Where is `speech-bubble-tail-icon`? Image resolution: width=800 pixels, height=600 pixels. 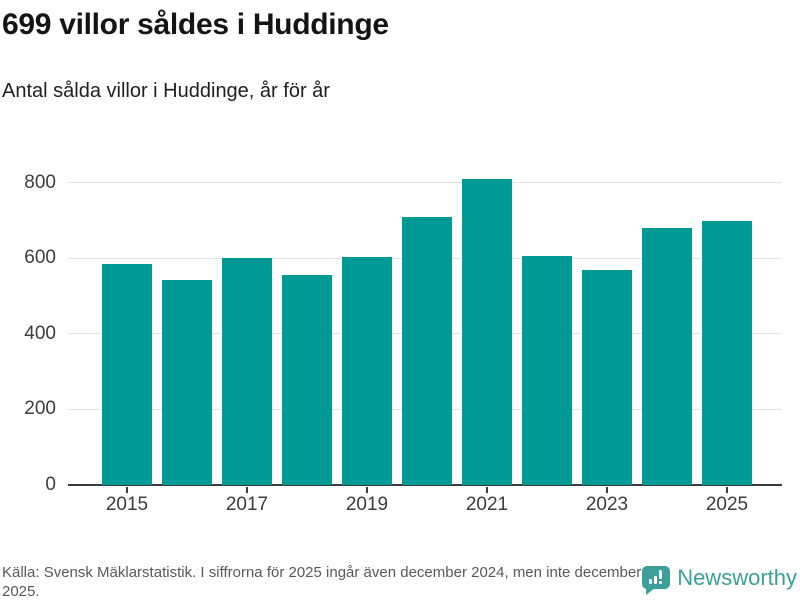 speech-bubble-tail-icon is located at coordinates (651, 591).